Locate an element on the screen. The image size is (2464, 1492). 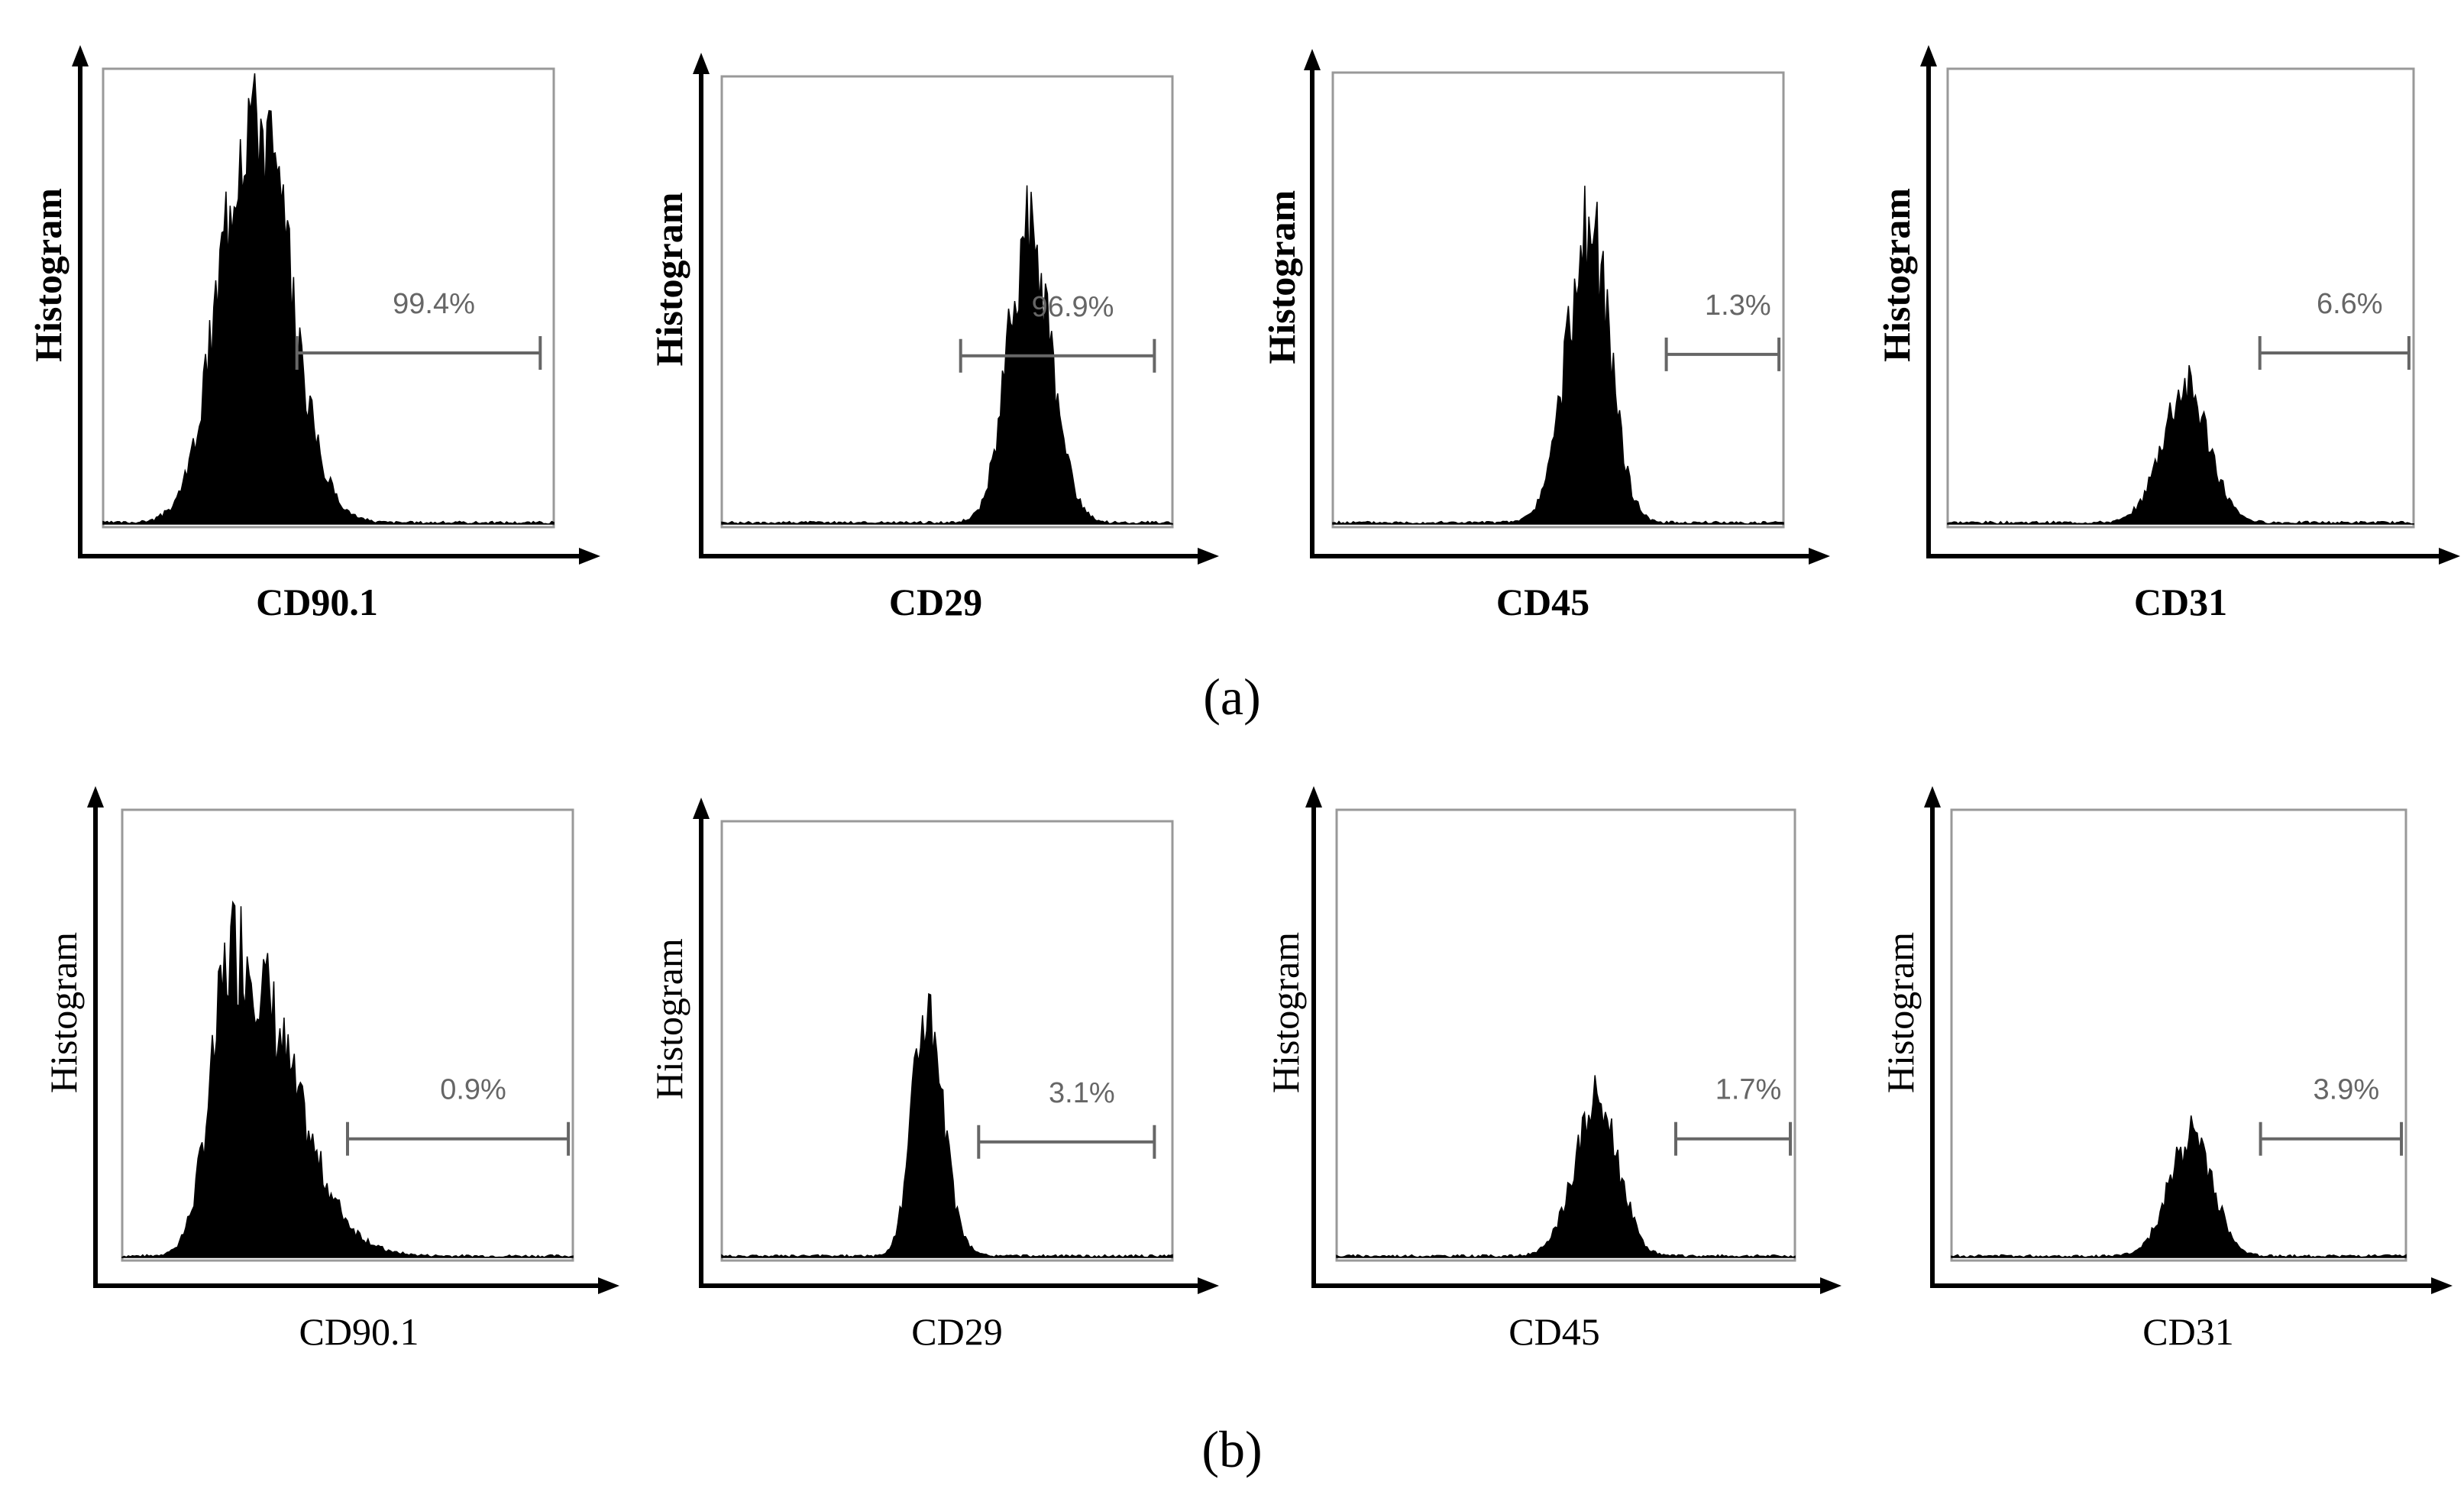
gate-percentage-label: 6.6% is located at coordinates (2350, 304).